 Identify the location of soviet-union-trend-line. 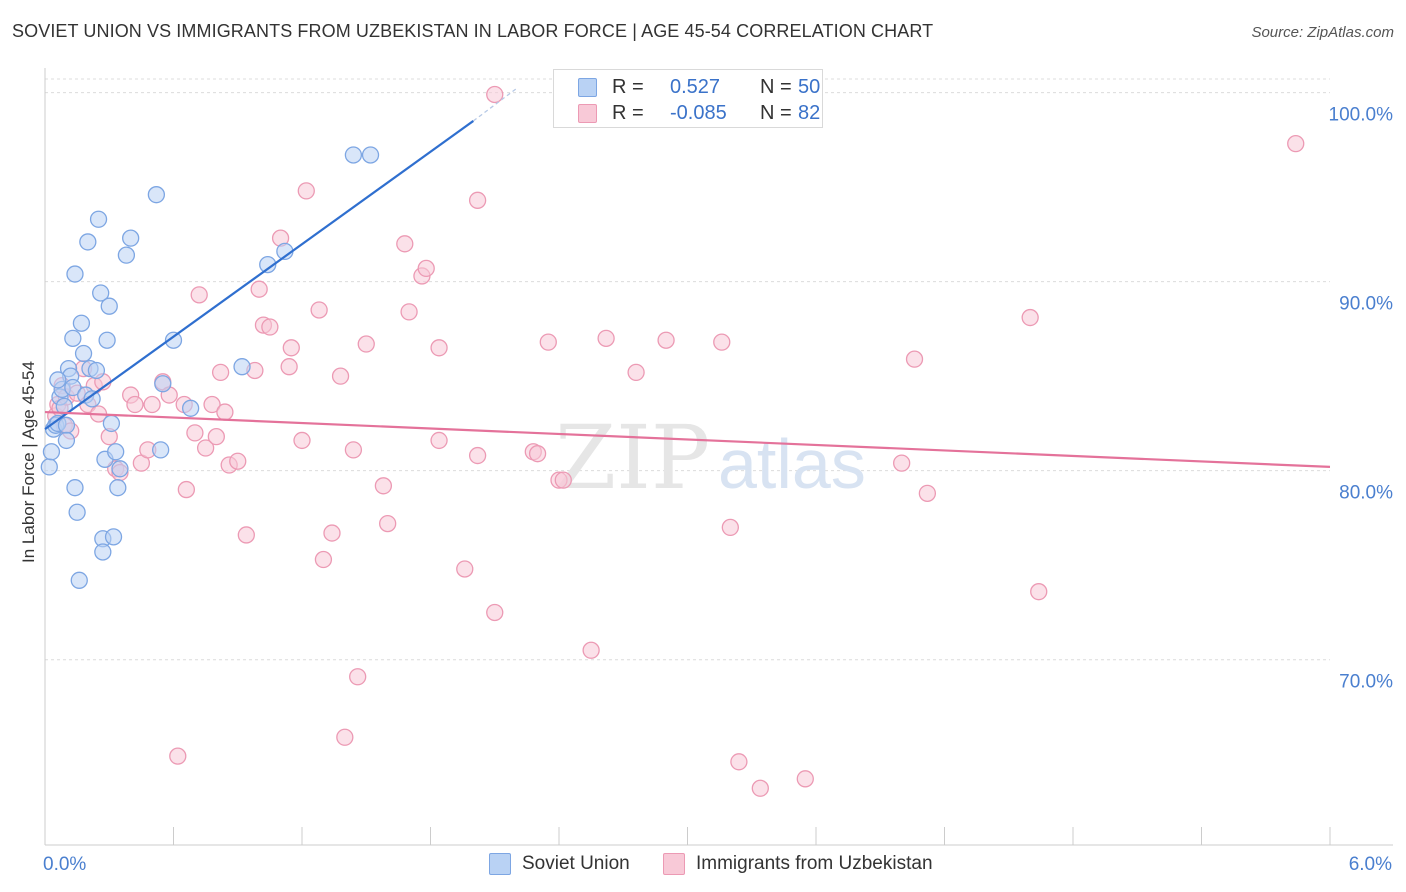
(259, 275).